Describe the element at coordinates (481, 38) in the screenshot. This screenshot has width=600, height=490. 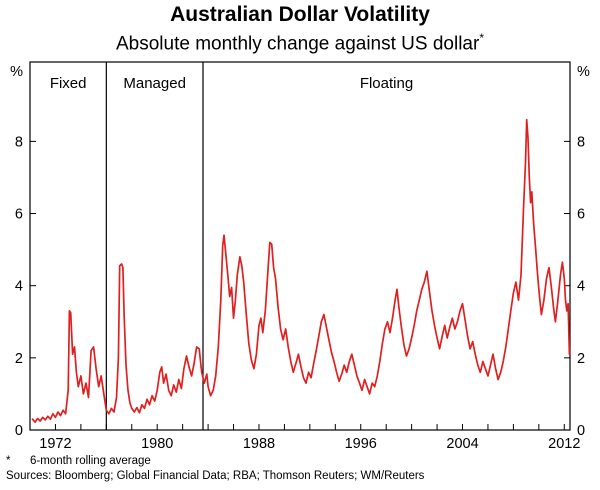
I see `footnote-marker-superscript: *` at that location.